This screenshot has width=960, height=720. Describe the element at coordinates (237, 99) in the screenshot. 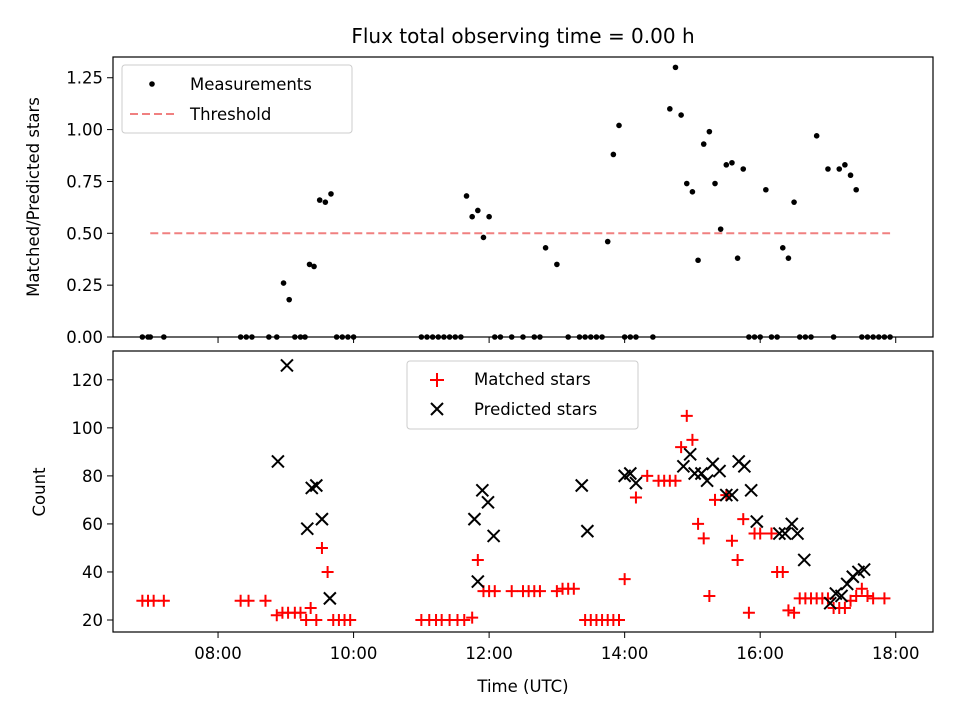

I see `top-legend-box` at that location.